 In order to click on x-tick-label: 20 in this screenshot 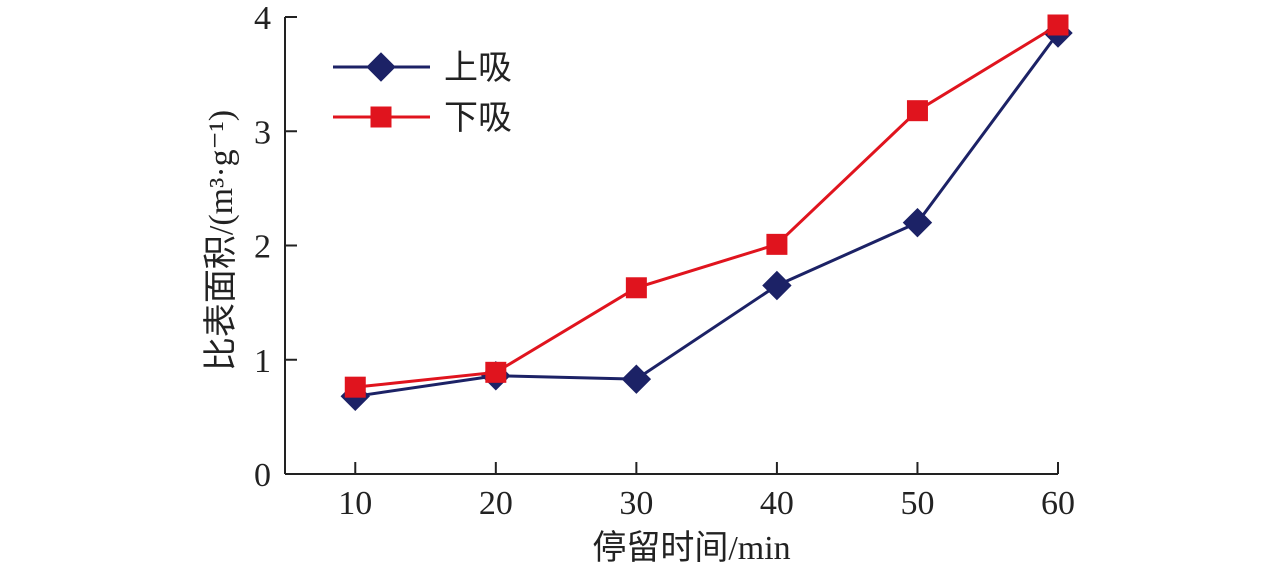, I will do `click(496, 503)`.